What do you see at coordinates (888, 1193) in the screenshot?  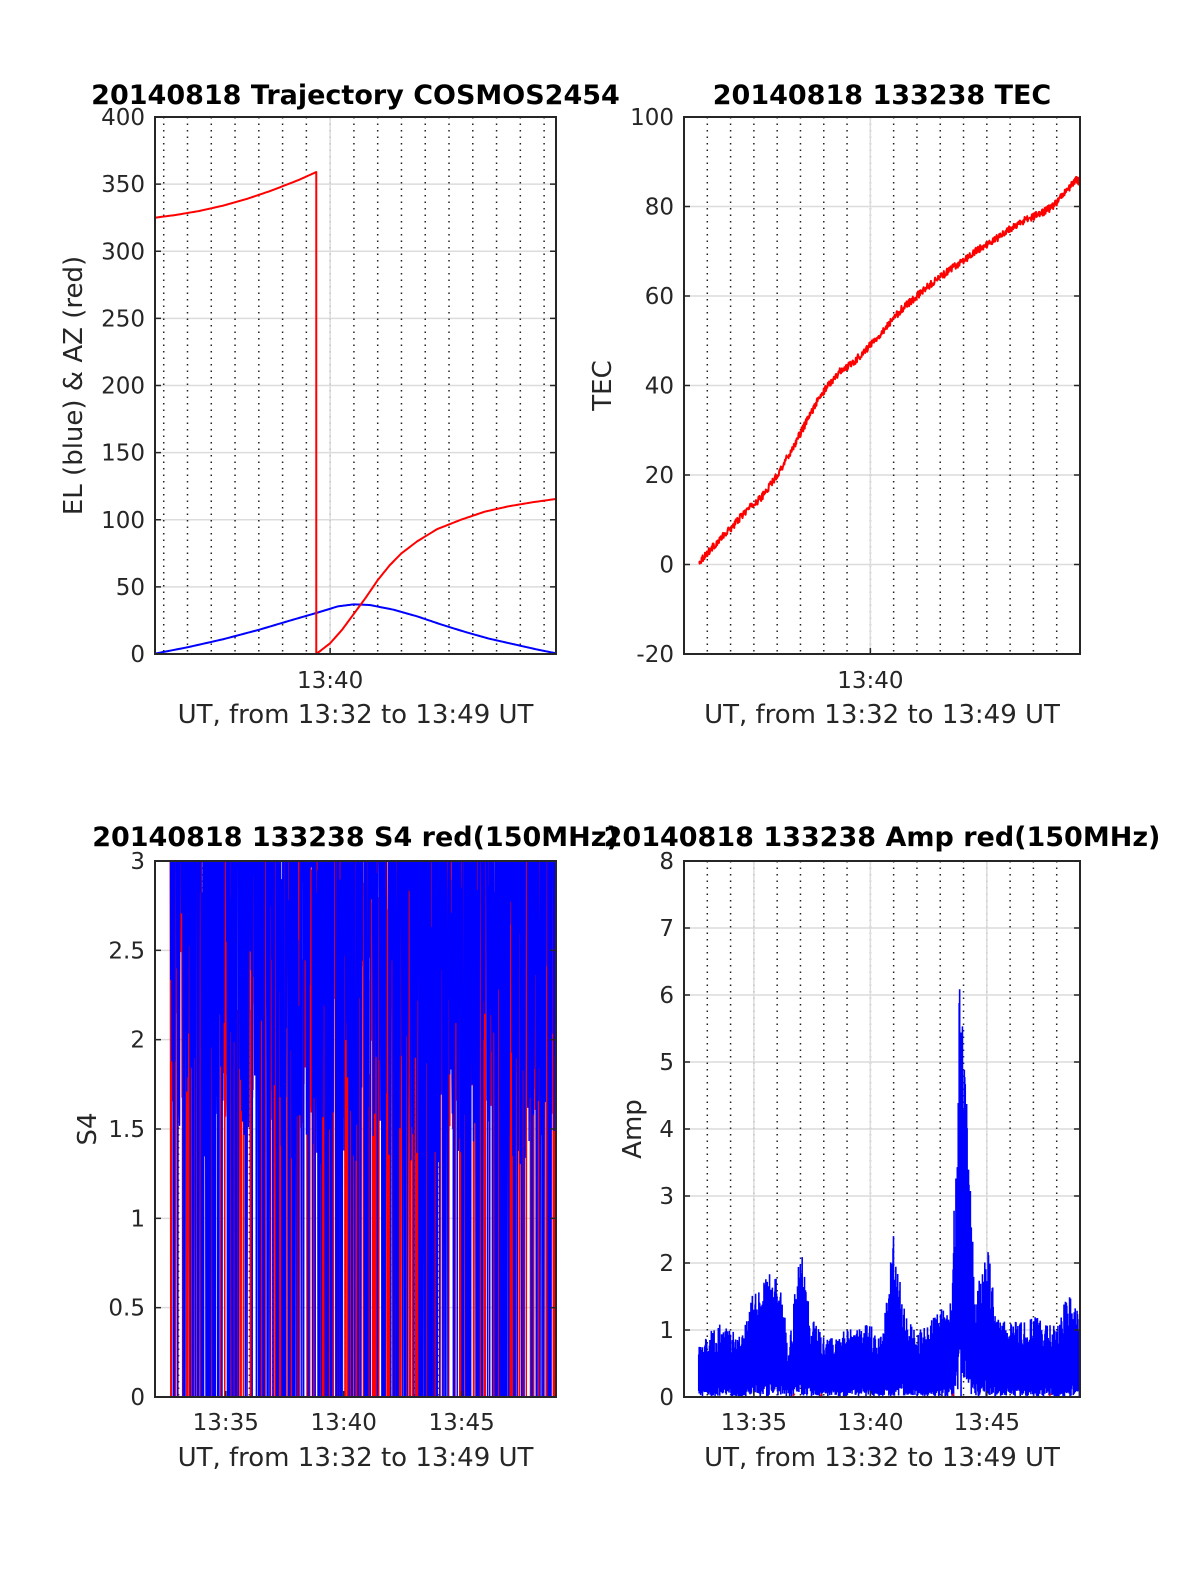 I see `series-amp-spikes` at bounding box center [888, 1193].